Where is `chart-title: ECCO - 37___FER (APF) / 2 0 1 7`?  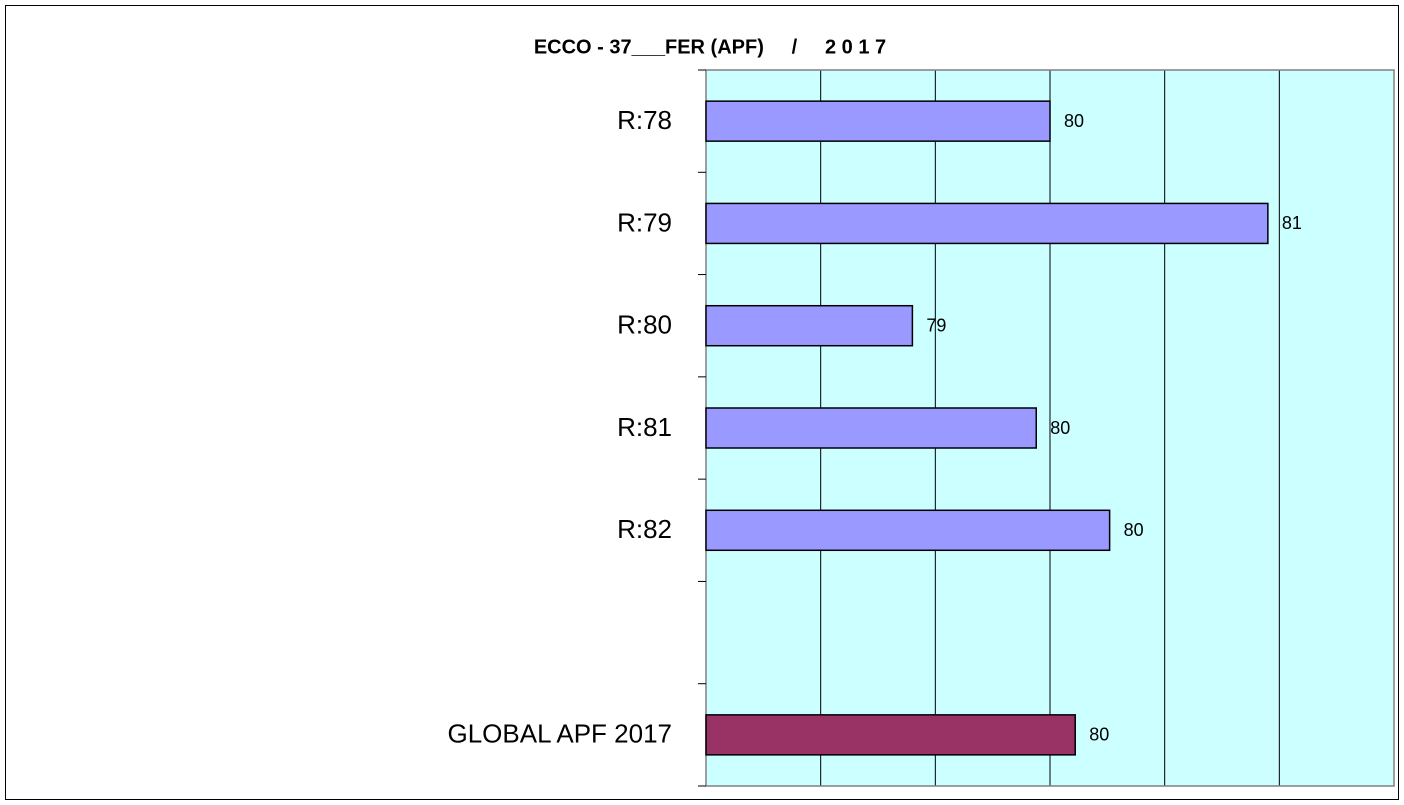 chart-title: ECCO - 37___FER (APF) / 2 0 1 7 is located at coordinates (710, 47).